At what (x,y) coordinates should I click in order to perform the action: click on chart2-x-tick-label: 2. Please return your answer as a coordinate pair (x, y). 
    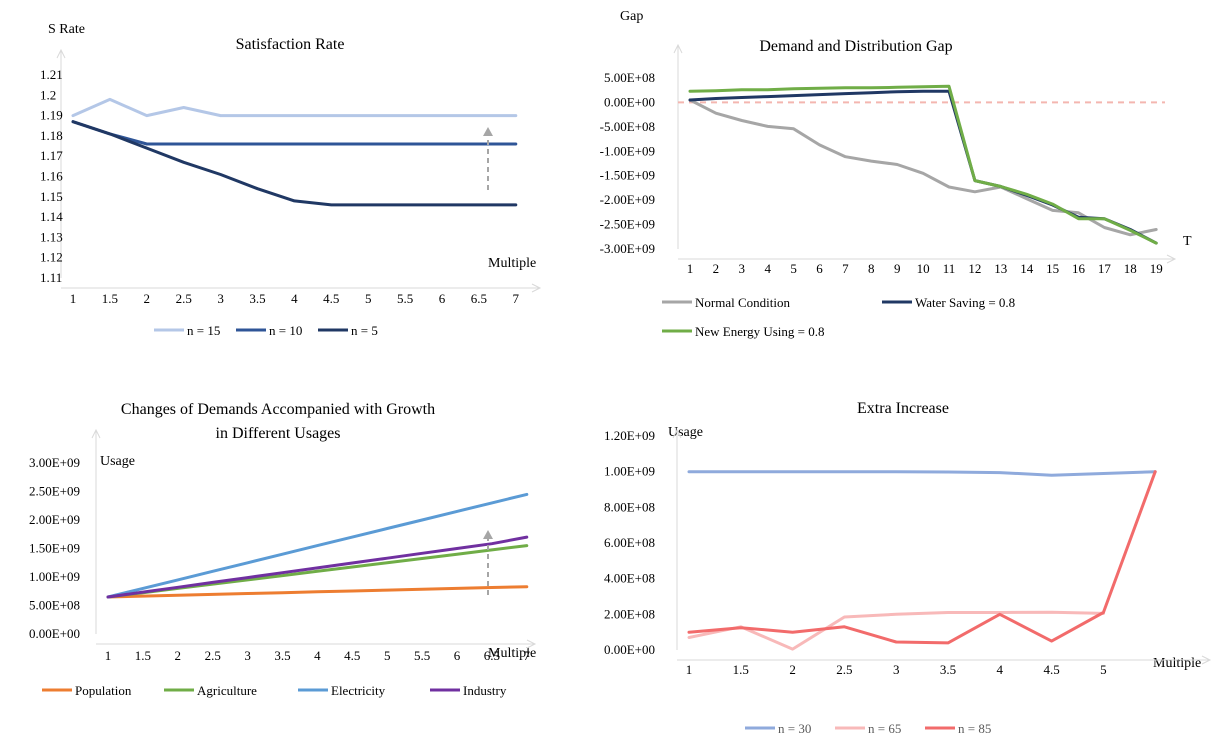
    Looking at the image, I should click on (716, 268).